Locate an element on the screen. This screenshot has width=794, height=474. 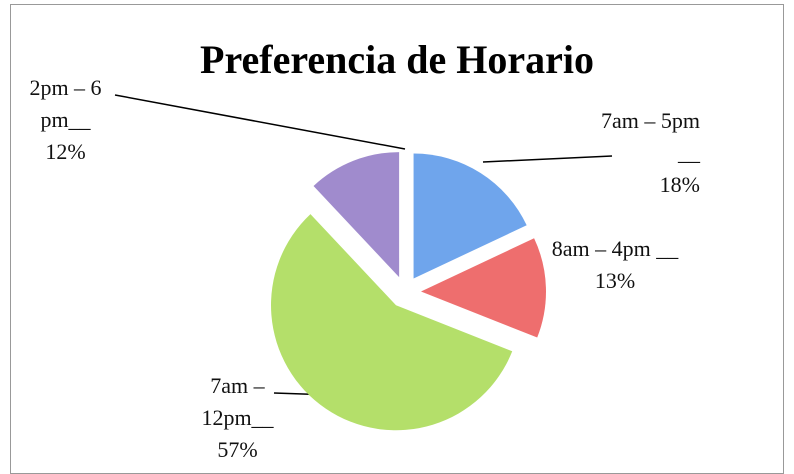
category-label: 2pm – 6 pm__ is located at coordinates (65, 103).